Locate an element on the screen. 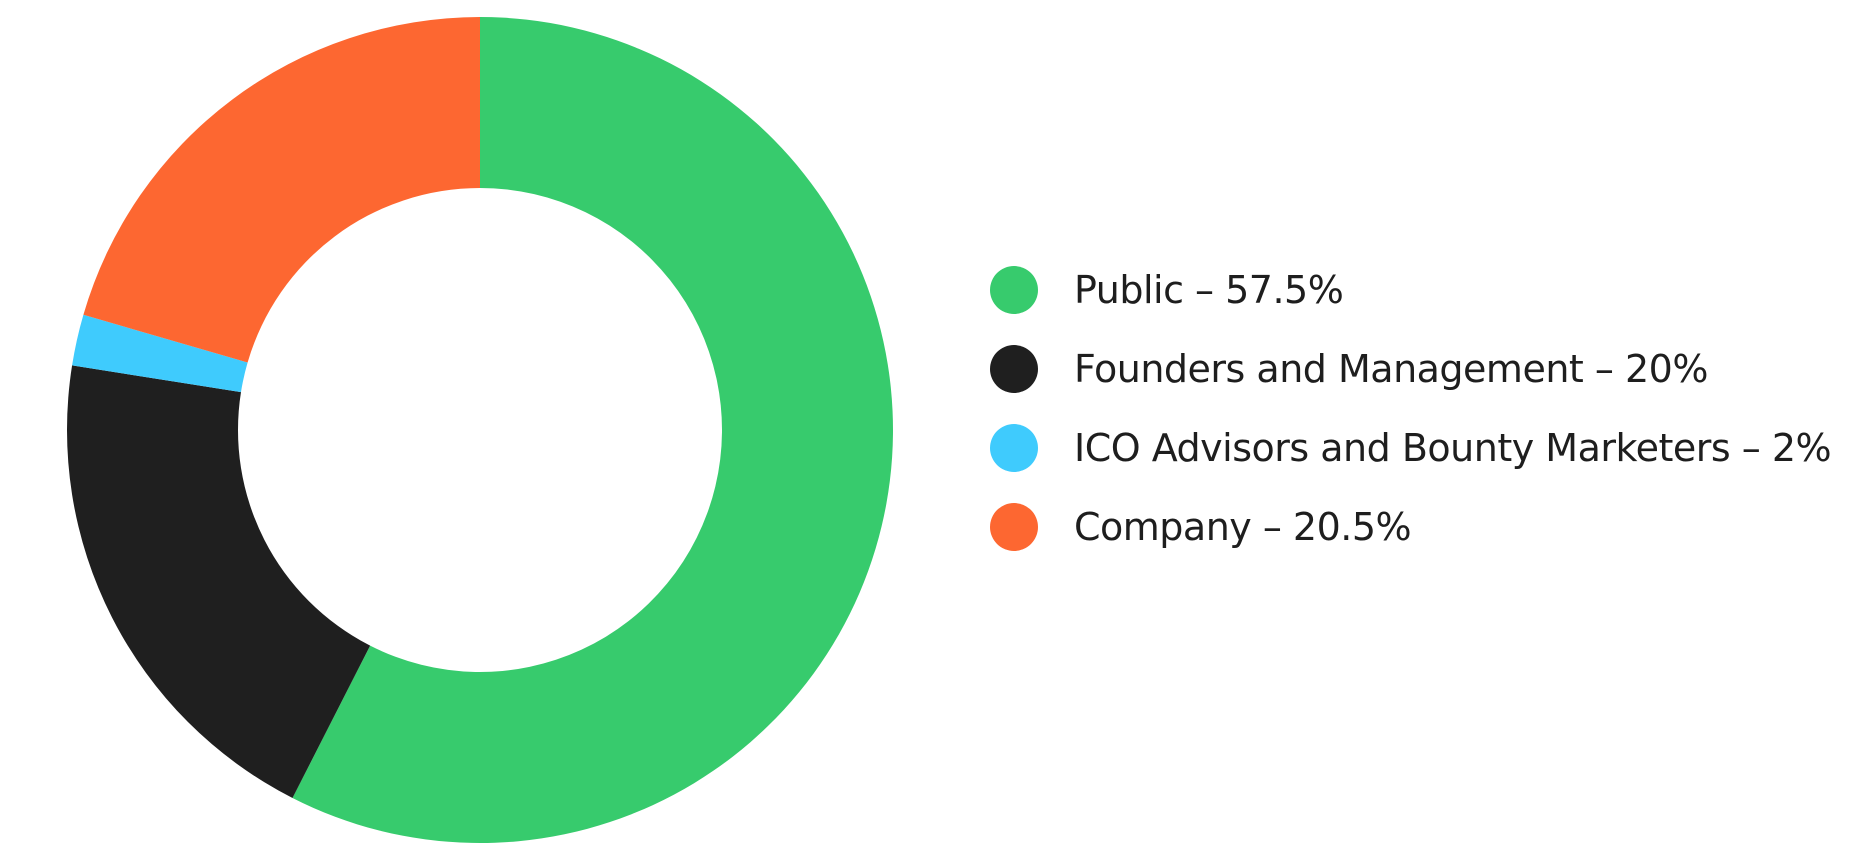 The width and height of the screenshot is (1875, 853). legend-label-company: Company – 20.5% is located at coordinates (1243, 526).